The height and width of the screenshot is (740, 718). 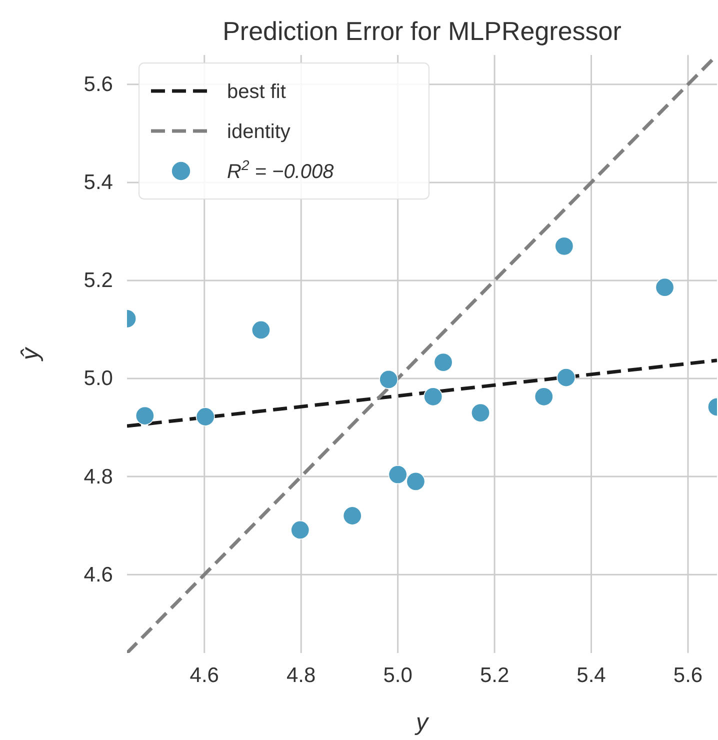 I want to click on y-tick-label: 4.6, so click(x=98, y=574).